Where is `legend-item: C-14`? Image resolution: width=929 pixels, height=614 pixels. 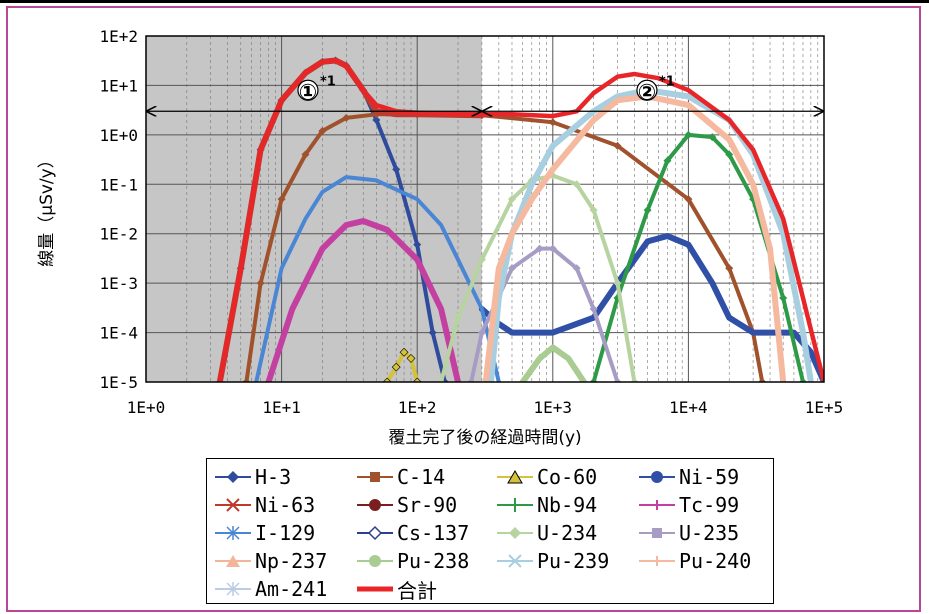 legend-item: C-14 is located at coordinates (400, 477).